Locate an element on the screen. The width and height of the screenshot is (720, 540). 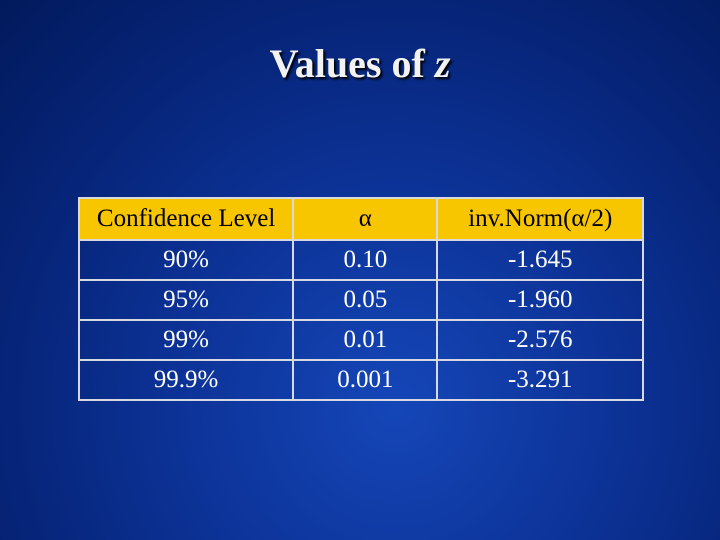
header-cell: α is located at coordinates (365, 219).